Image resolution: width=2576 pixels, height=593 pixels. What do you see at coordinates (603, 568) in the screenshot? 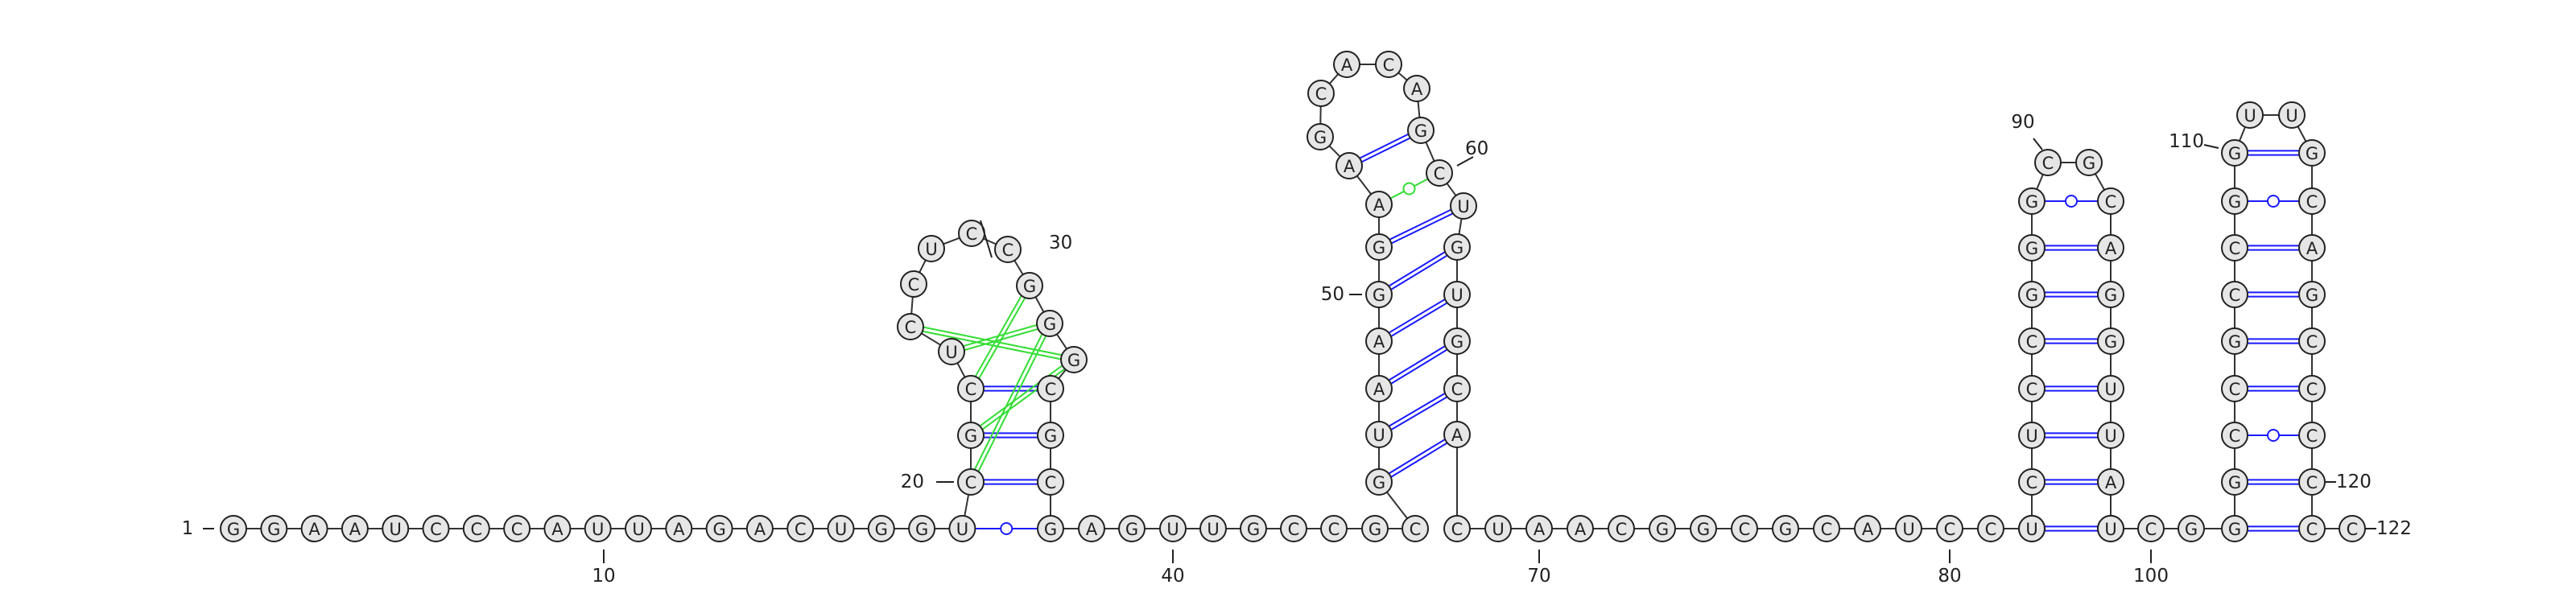
I see `position-label-10: 10` at bounding box center [603, 568].